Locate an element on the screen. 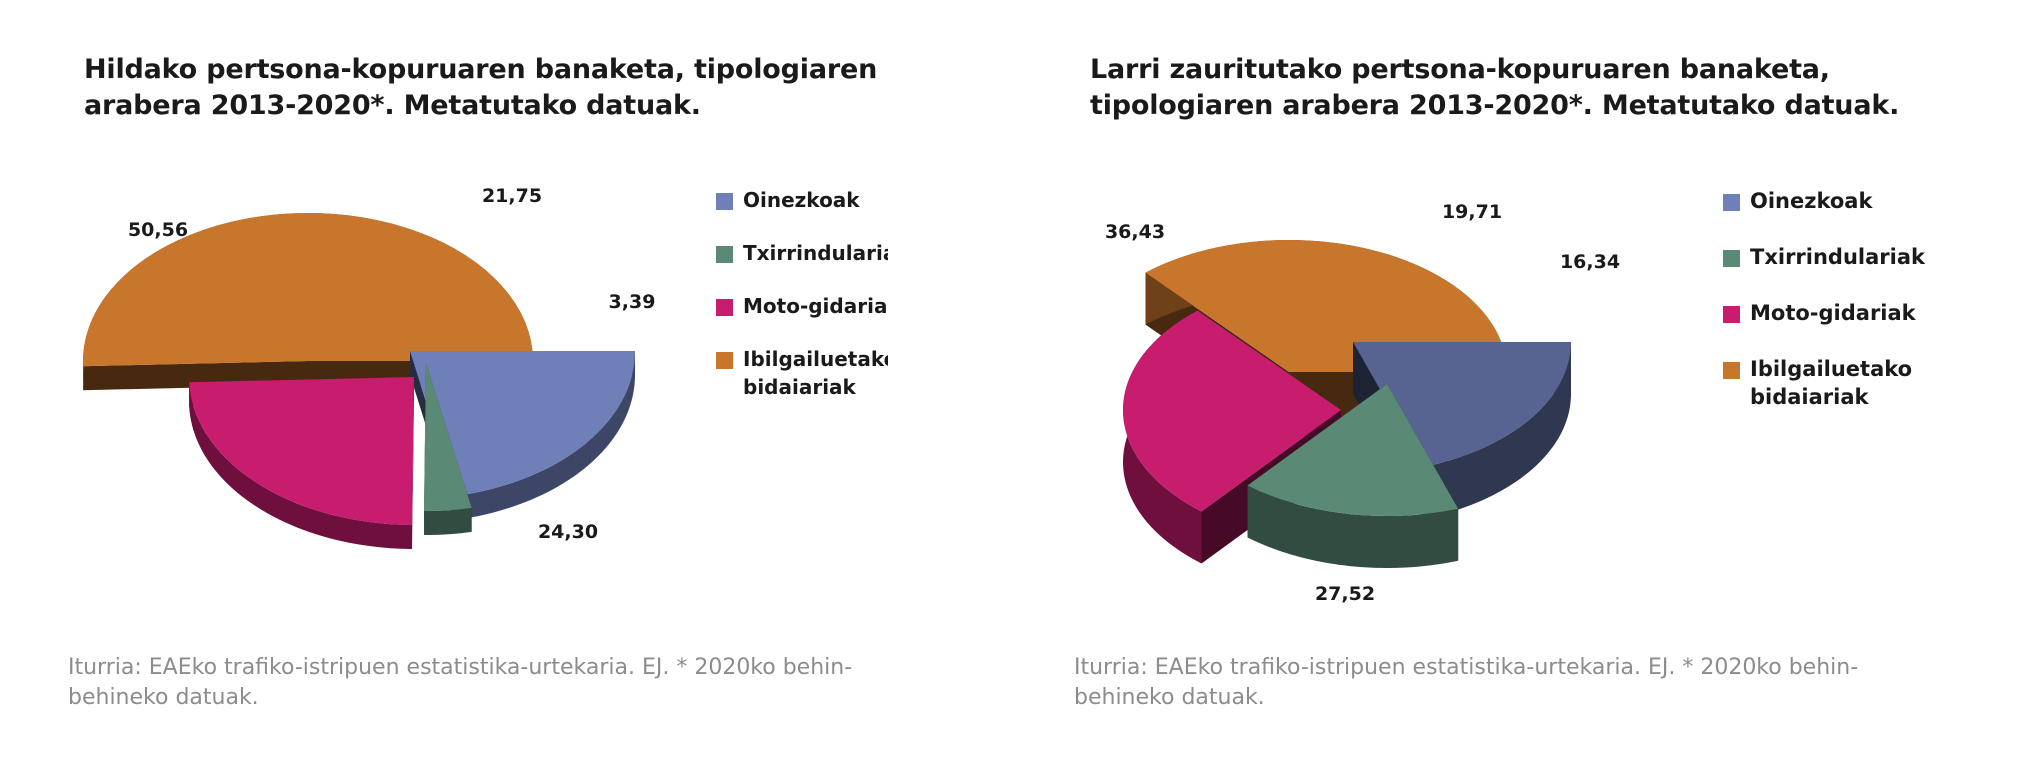 The width and height of the screenshot is (2017, 769). data-label: 16,34 is located at coordinates (1590, 262).